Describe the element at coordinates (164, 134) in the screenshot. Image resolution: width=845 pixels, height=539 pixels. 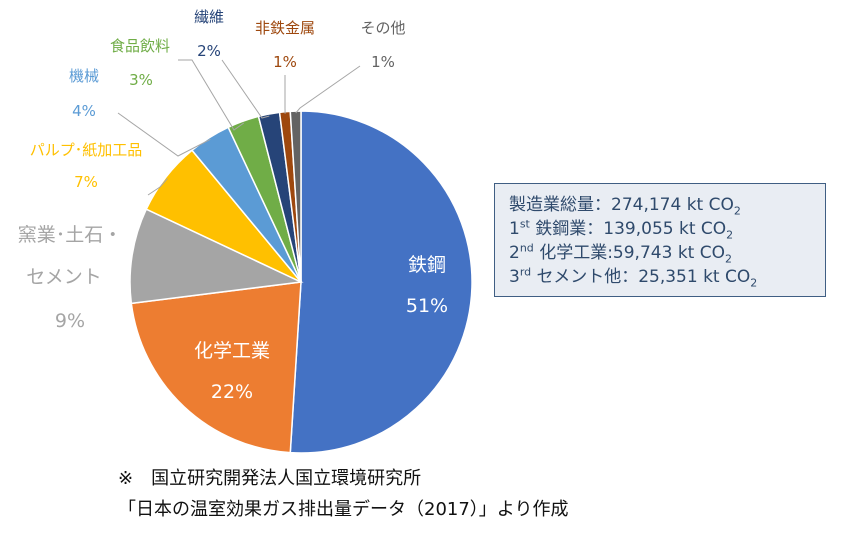
I see `leader-line-machinery` at that location.